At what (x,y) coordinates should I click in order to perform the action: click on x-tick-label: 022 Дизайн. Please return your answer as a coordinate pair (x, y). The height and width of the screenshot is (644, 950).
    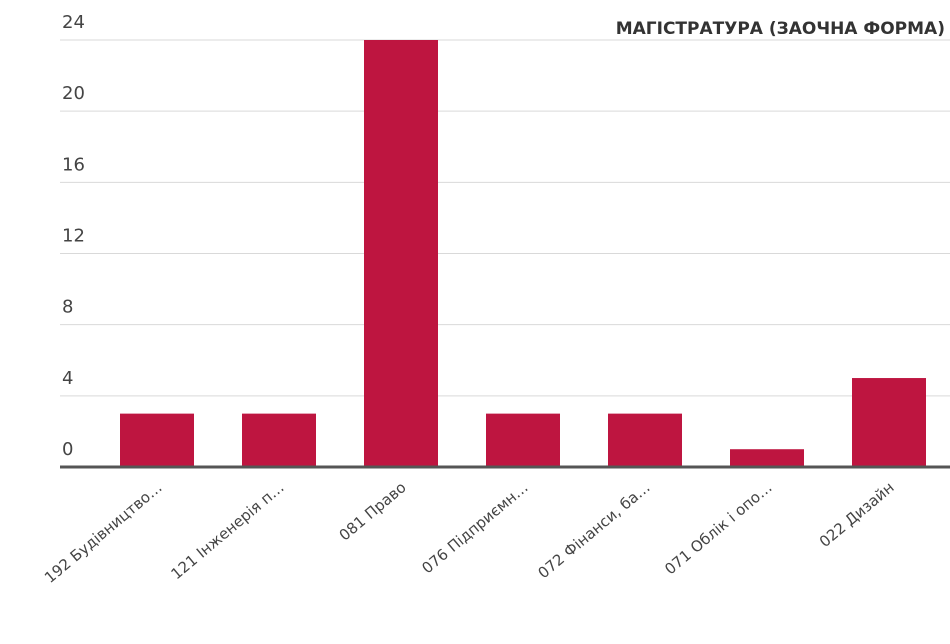
    Looking at the image, I should click on (857, 514).